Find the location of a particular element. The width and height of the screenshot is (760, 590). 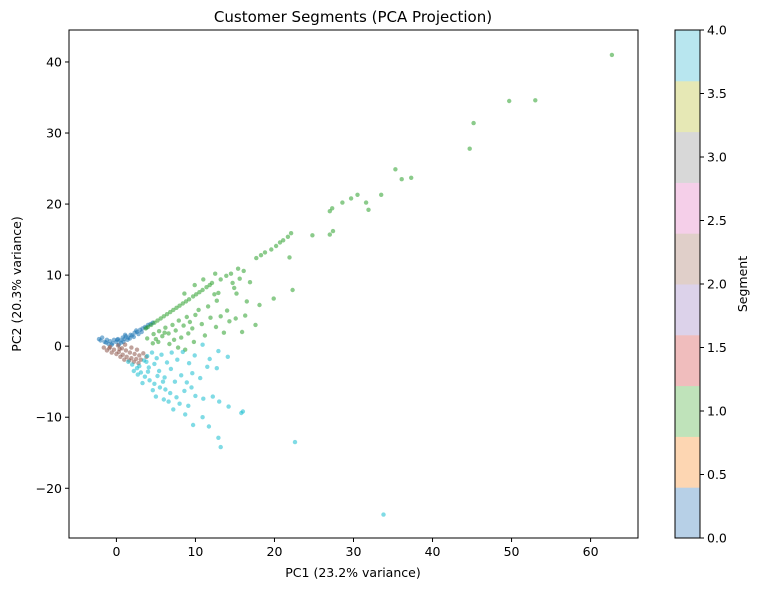

colorbar-tick-label: 2.5 is located at coordinates (717, 220).